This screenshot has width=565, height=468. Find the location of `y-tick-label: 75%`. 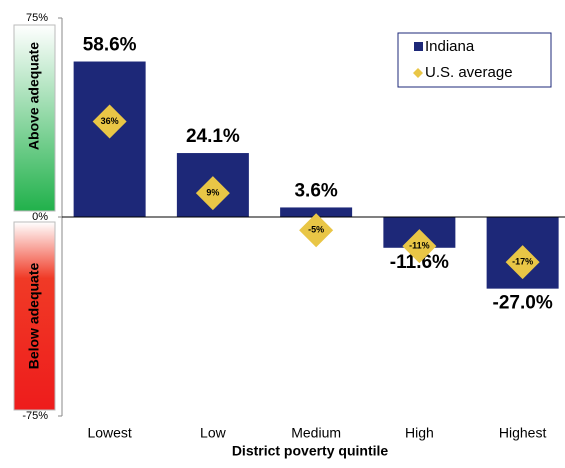

y-tick-label: 75% is located at coordinates (37, 18).